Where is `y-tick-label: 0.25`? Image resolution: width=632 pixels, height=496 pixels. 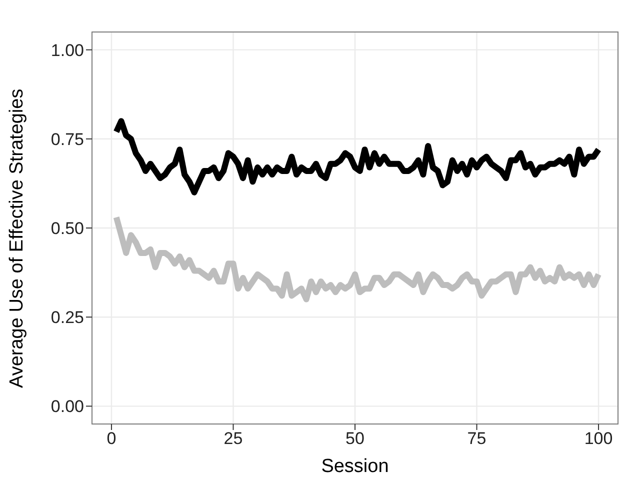
y-tick-label: 0.25 is located at coordinates (67, 318).